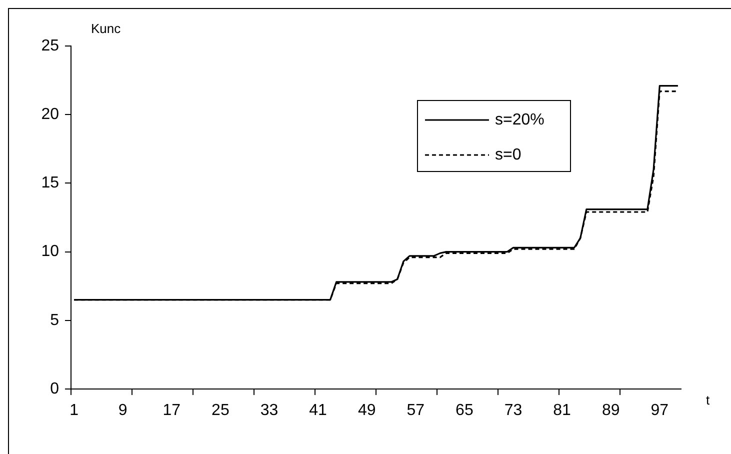  Describe the element at coordinates (513, 411) in the screenshot. I see `x-tick-label: 73` at that location.